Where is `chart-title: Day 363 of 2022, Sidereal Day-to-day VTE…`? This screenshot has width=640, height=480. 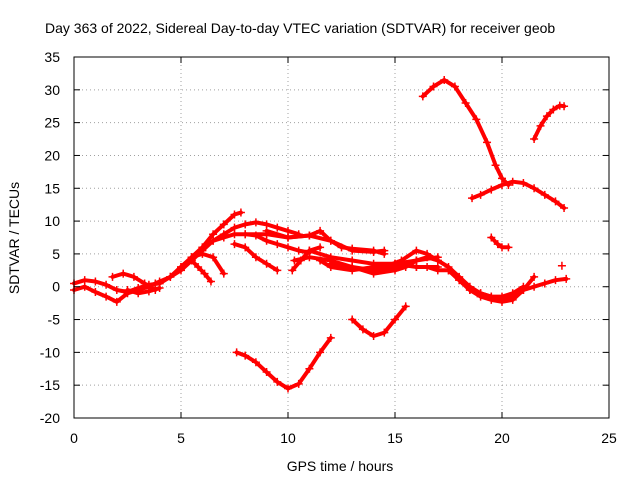
chart-title: Day 363 of 2022, Sidereal Day-to-day VTE… is located at coordinates (300, 28).